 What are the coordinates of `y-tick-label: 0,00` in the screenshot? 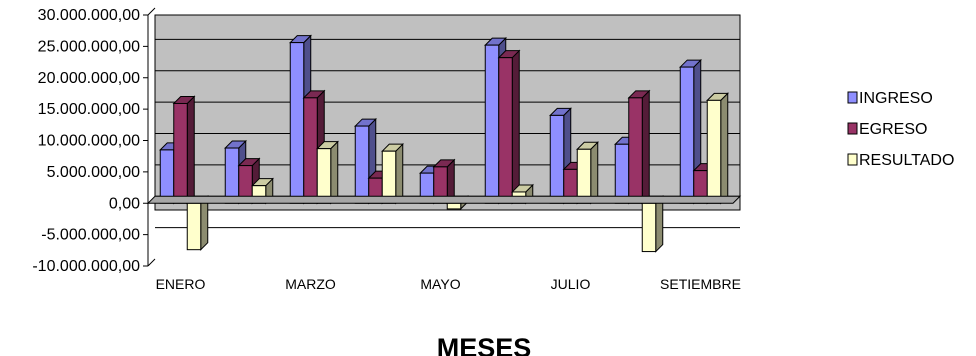 It's located at (124, 203).